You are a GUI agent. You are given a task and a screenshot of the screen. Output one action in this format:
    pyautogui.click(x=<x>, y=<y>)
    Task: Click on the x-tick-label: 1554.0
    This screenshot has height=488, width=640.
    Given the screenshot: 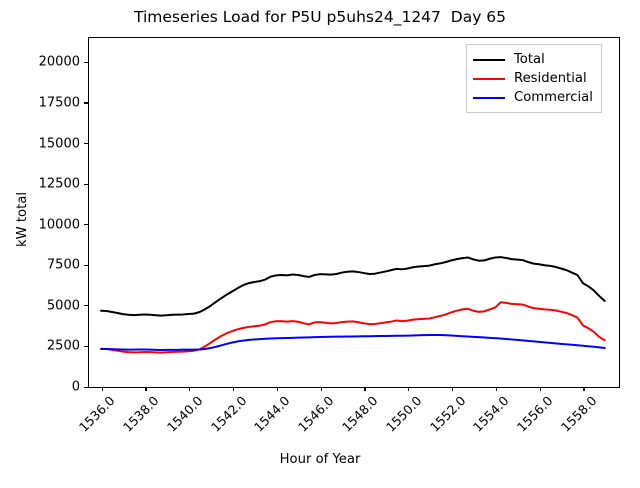 What is the action you would take?
    pyautogui.click(x=491, y=414)
    